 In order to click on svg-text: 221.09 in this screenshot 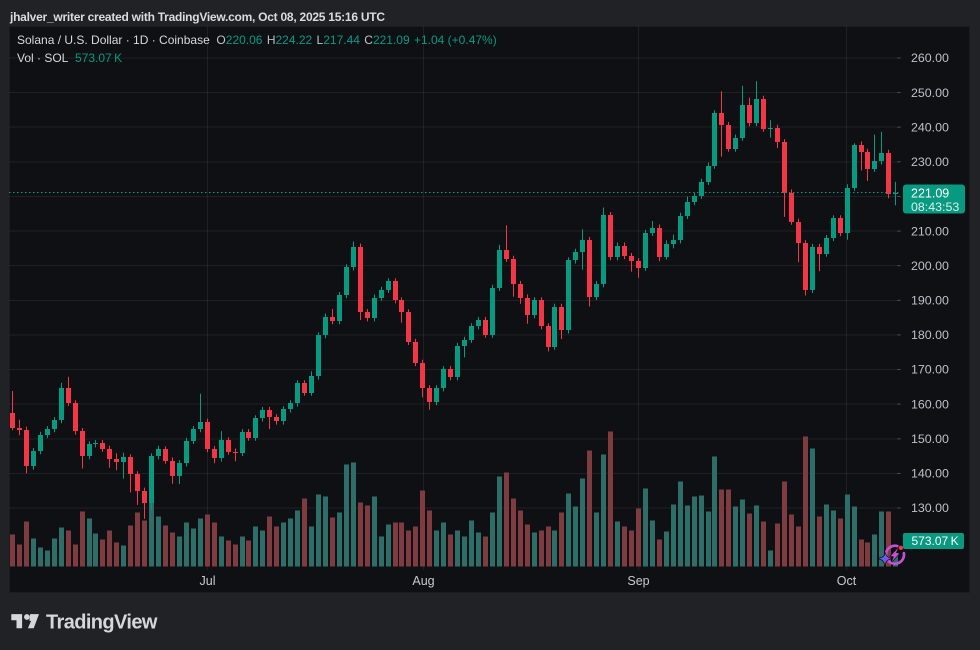, I will do `click(930, 194)`.